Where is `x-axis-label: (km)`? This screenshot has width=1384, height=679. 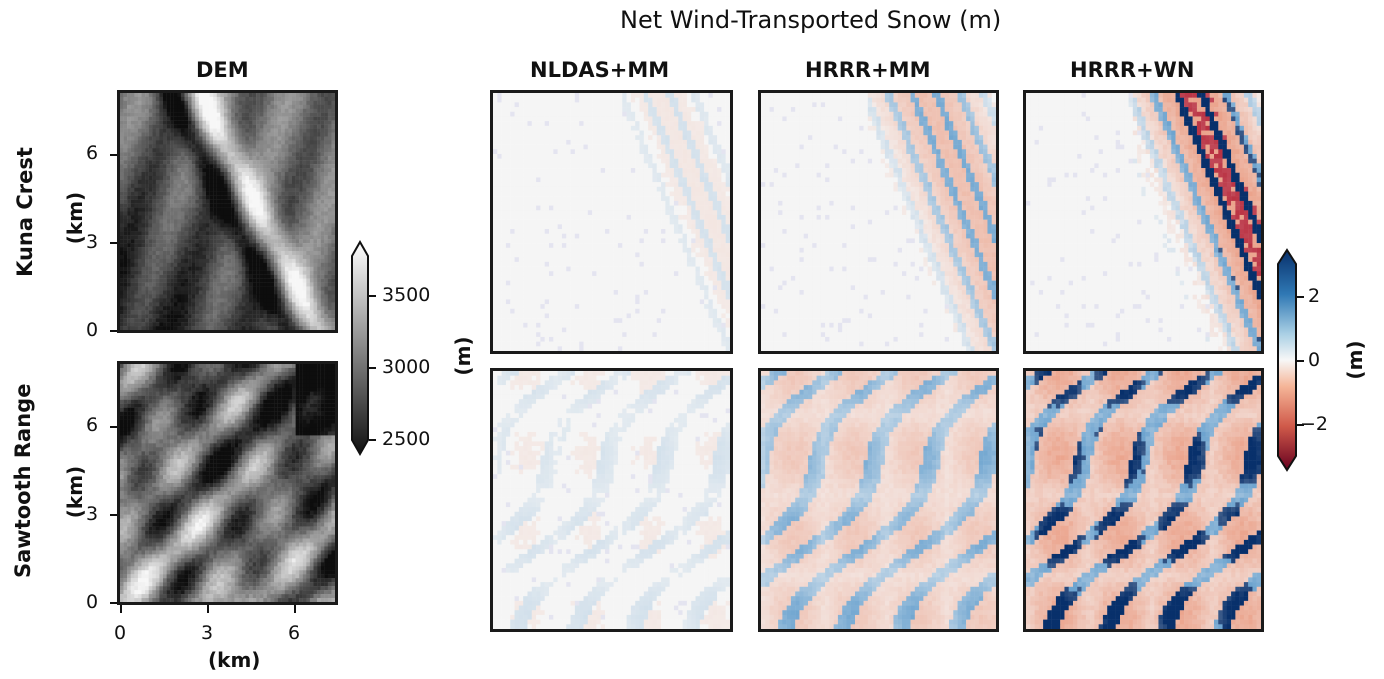 x-axis-label: (km) is located at coordinates (234, 660).